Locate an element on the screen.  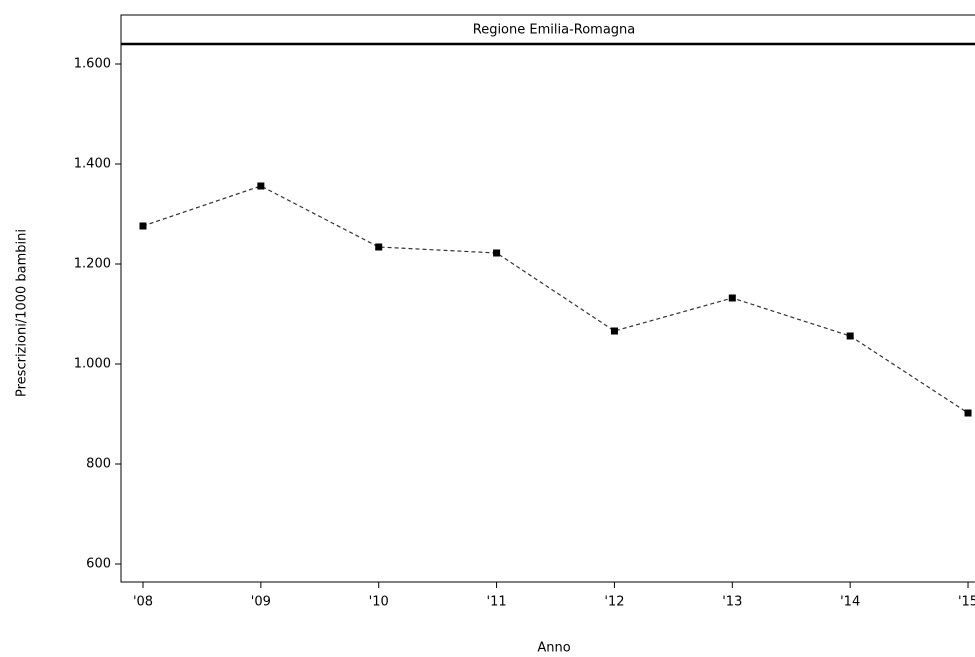
x-tick-label: '08 is located at coordinates (143, 602).